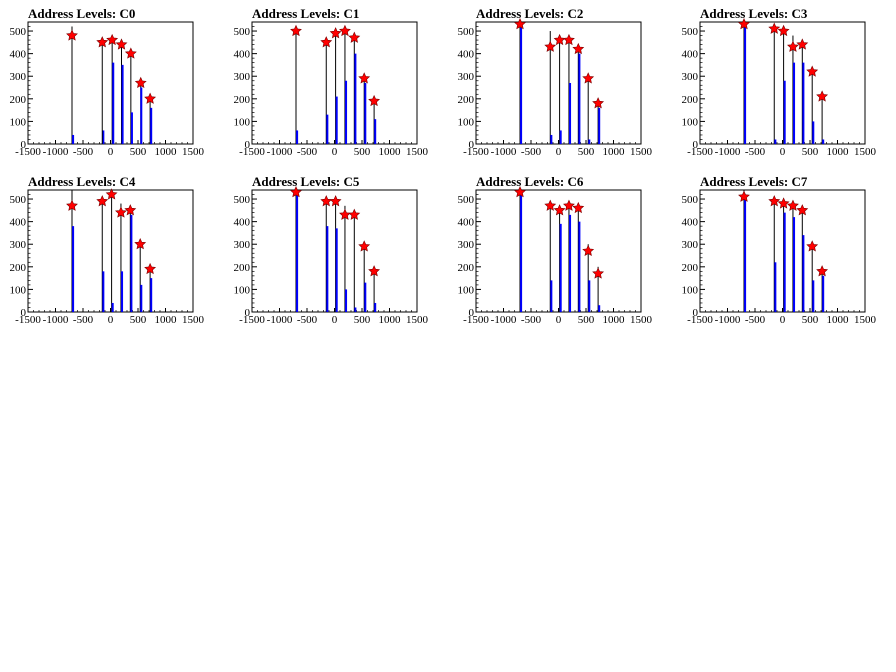 The width and height of the screenshot is (896, 672). What do you see at coordinates (530, 181) in the screenshot?
I see `chart-title: Address Levels: C6` at bounding box center [530, 181].